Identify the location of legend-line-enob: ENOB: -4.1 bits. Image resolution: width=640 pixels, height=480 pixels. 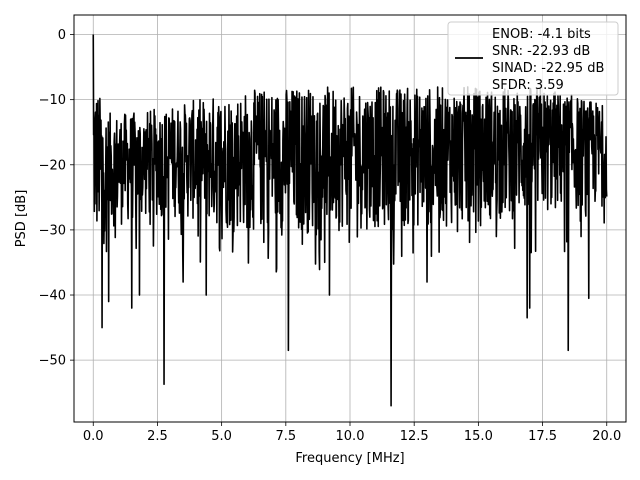
(541, 34).